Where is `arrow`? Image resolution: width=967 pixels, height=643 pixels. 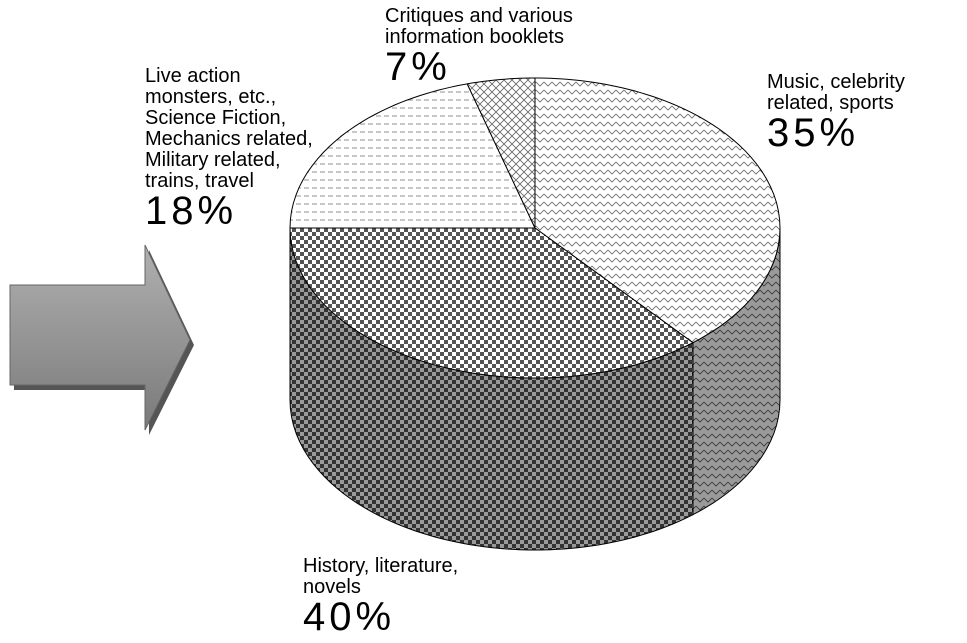 arrow is located at coordinates (100, 337).